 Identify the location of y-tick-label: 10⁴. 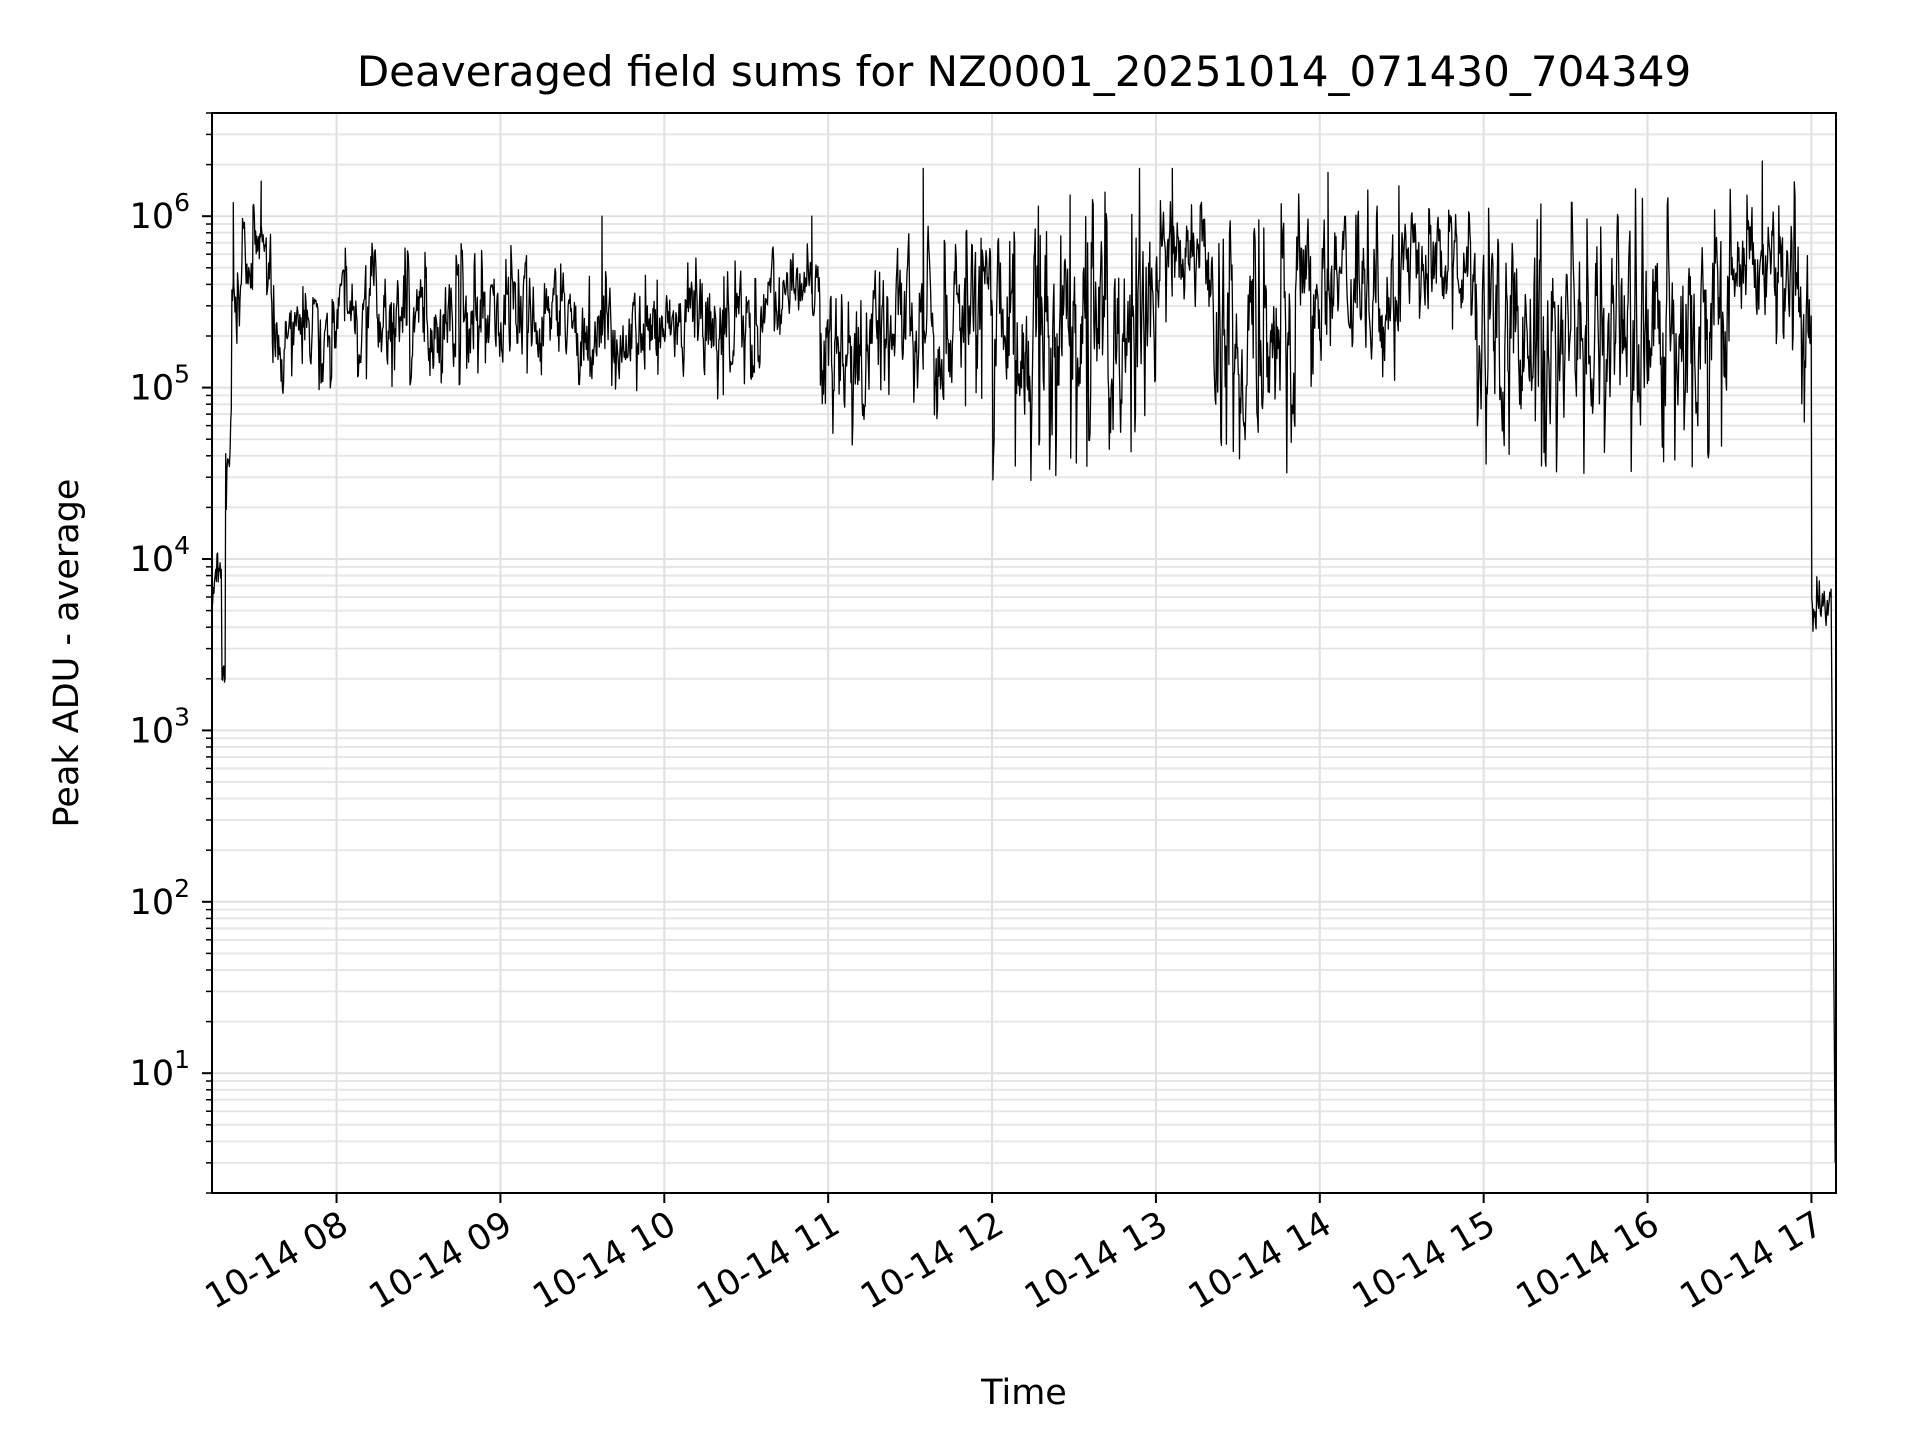
(160, 555).